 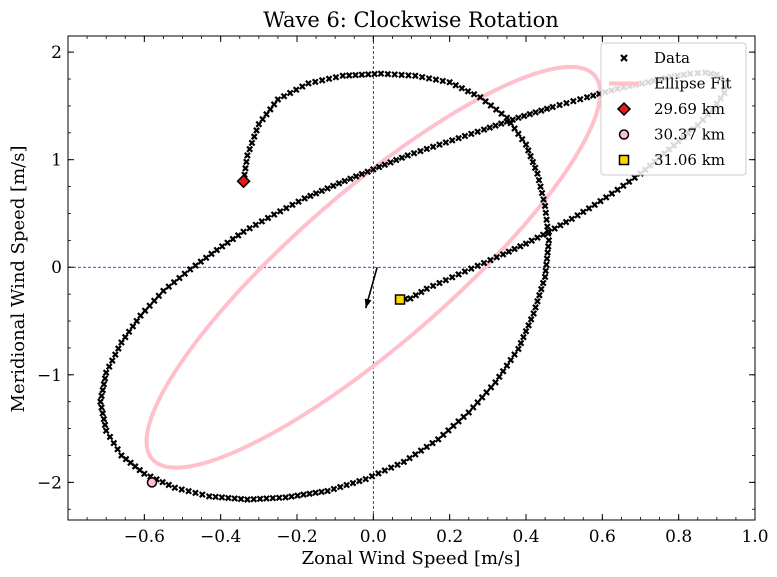 What do you see at coordinates (602, 537) in the screenshot?
I see `x-tick-label: 0.6` at bounding box center [602, 537].